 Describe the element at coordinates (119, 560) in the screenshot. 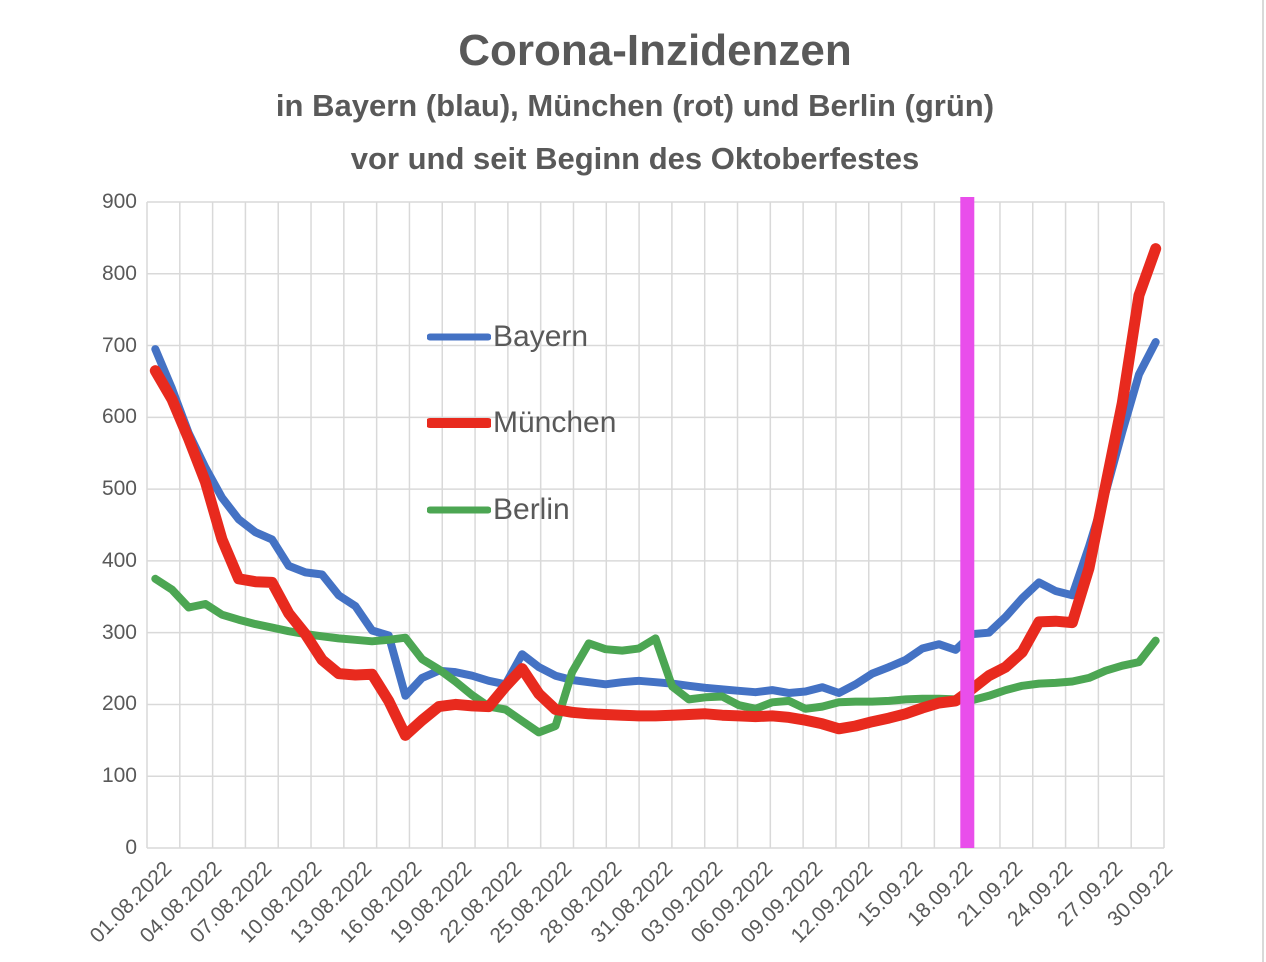

I see `y-axis-label: 400` at that location.